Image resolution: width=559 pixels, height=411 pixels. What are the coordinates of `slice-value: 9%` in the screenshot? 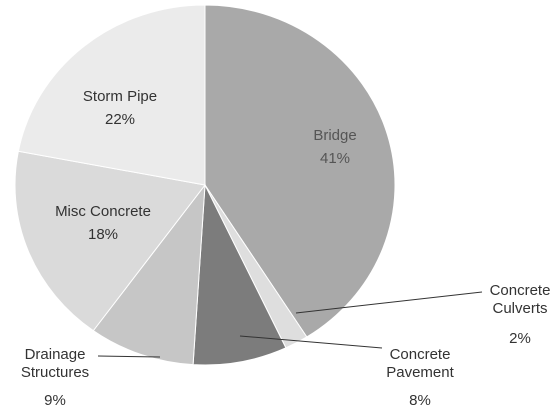 It's located at (55, 400).